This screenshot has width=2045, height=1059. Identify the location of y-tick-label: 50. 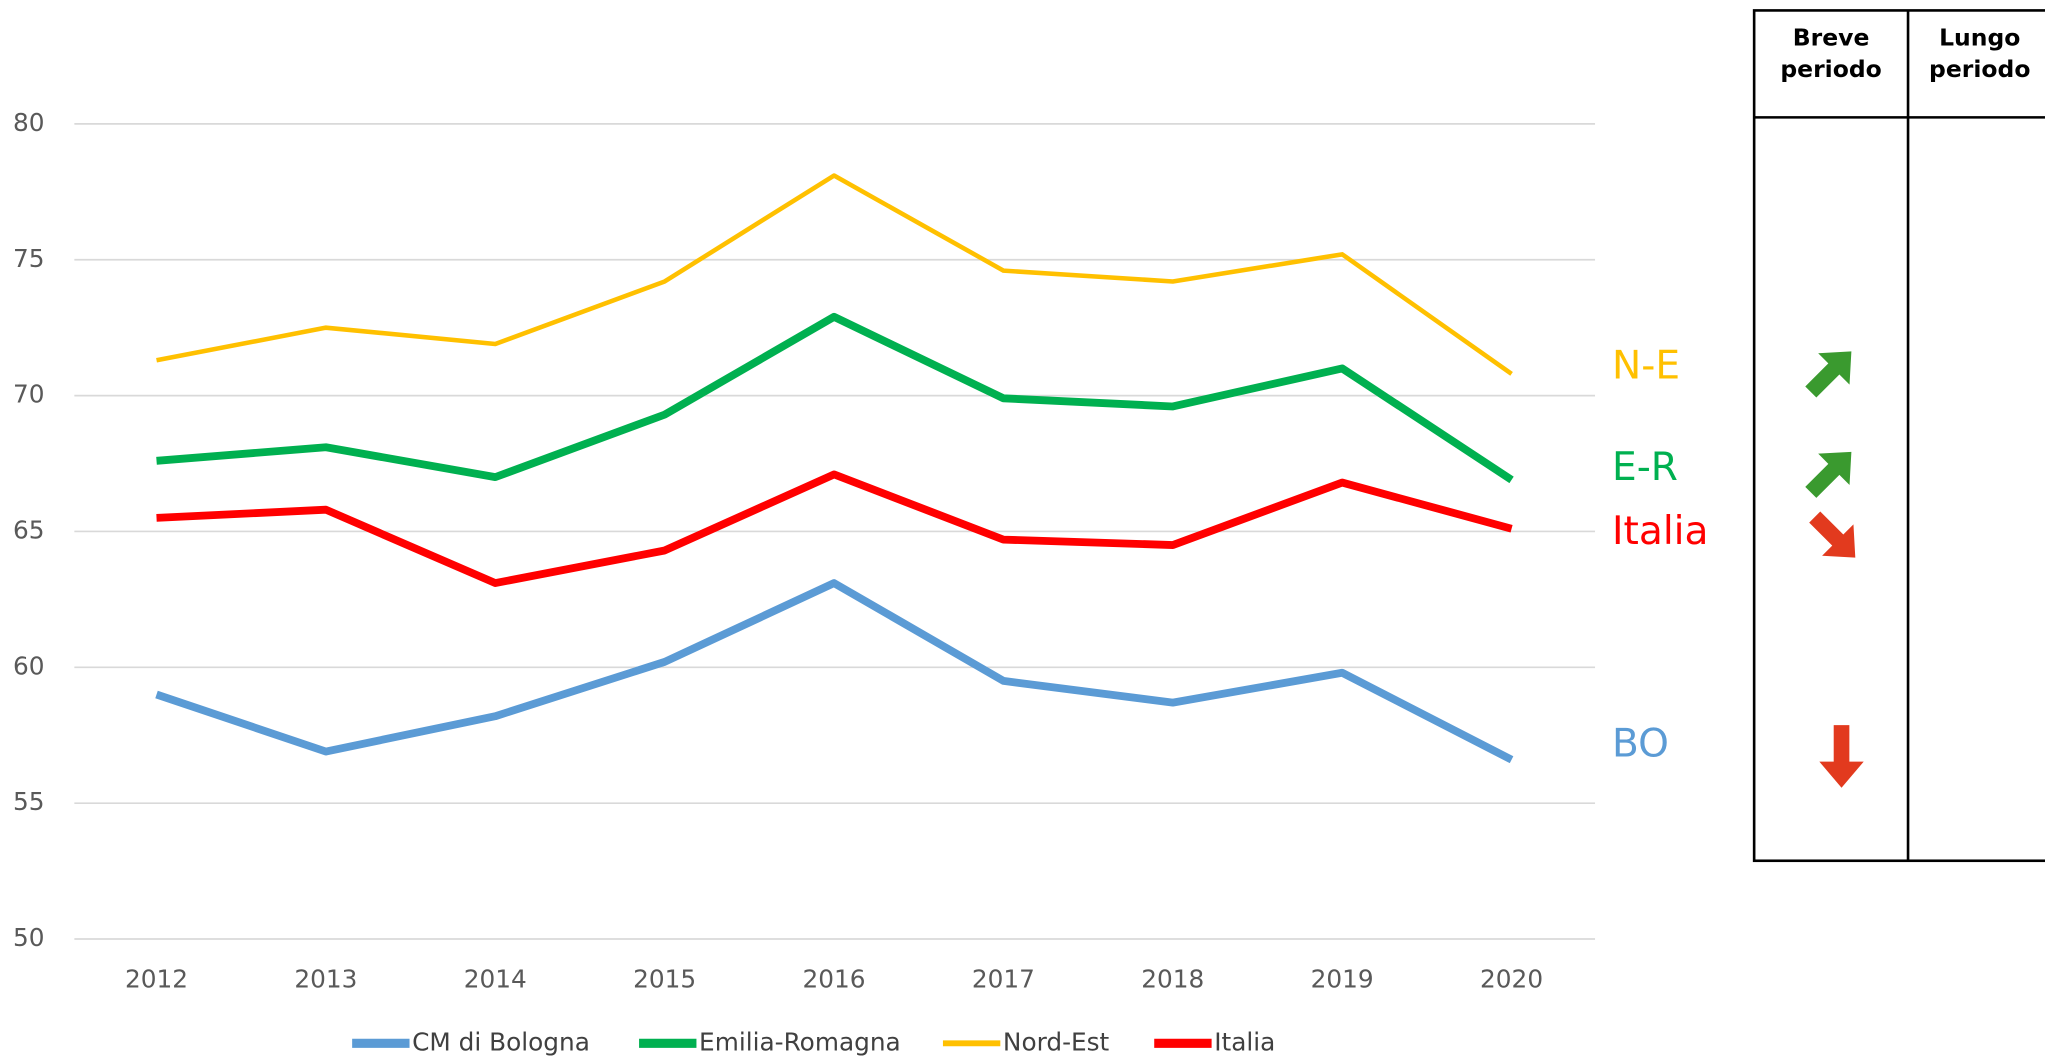
(29, 937).